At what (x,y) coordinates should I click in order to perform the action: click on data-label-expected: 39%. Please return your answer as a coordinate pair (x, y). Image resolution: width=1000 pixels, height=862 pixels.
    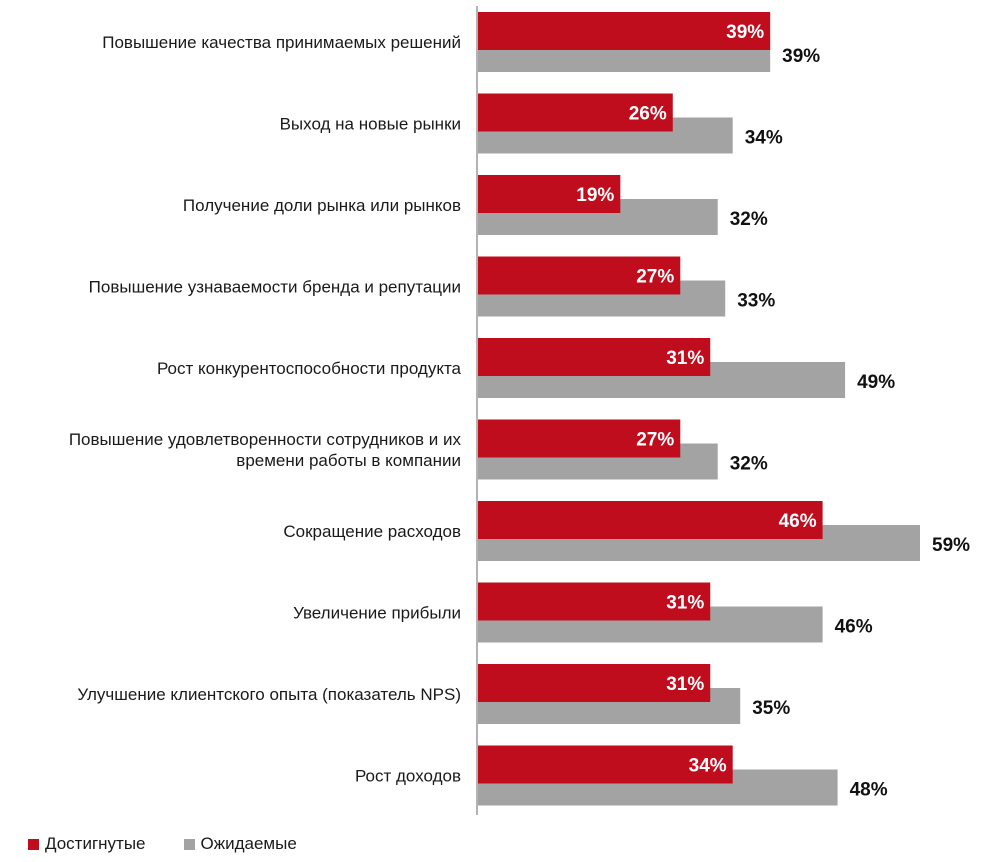
    Looking at the image, I should click on (801, 56).